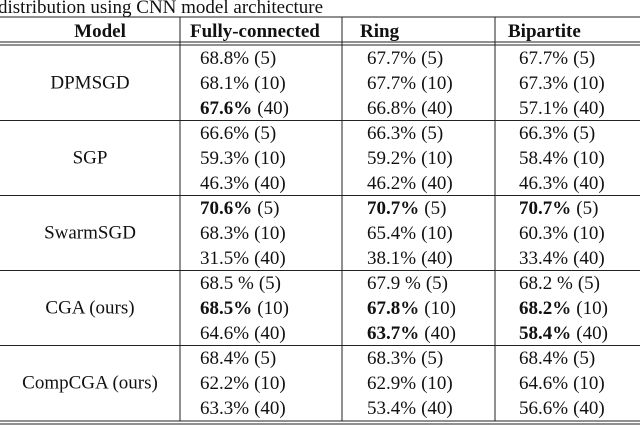 The image size is (640, 427). I want to click on cell-value: 60.3%, so click(543, 233).